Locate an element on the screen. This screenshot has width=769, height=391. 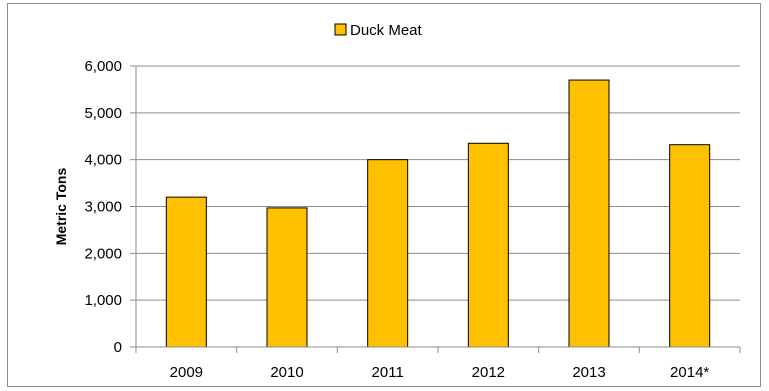
x-tick-label: 2013 is located at coordinates (588, 372).